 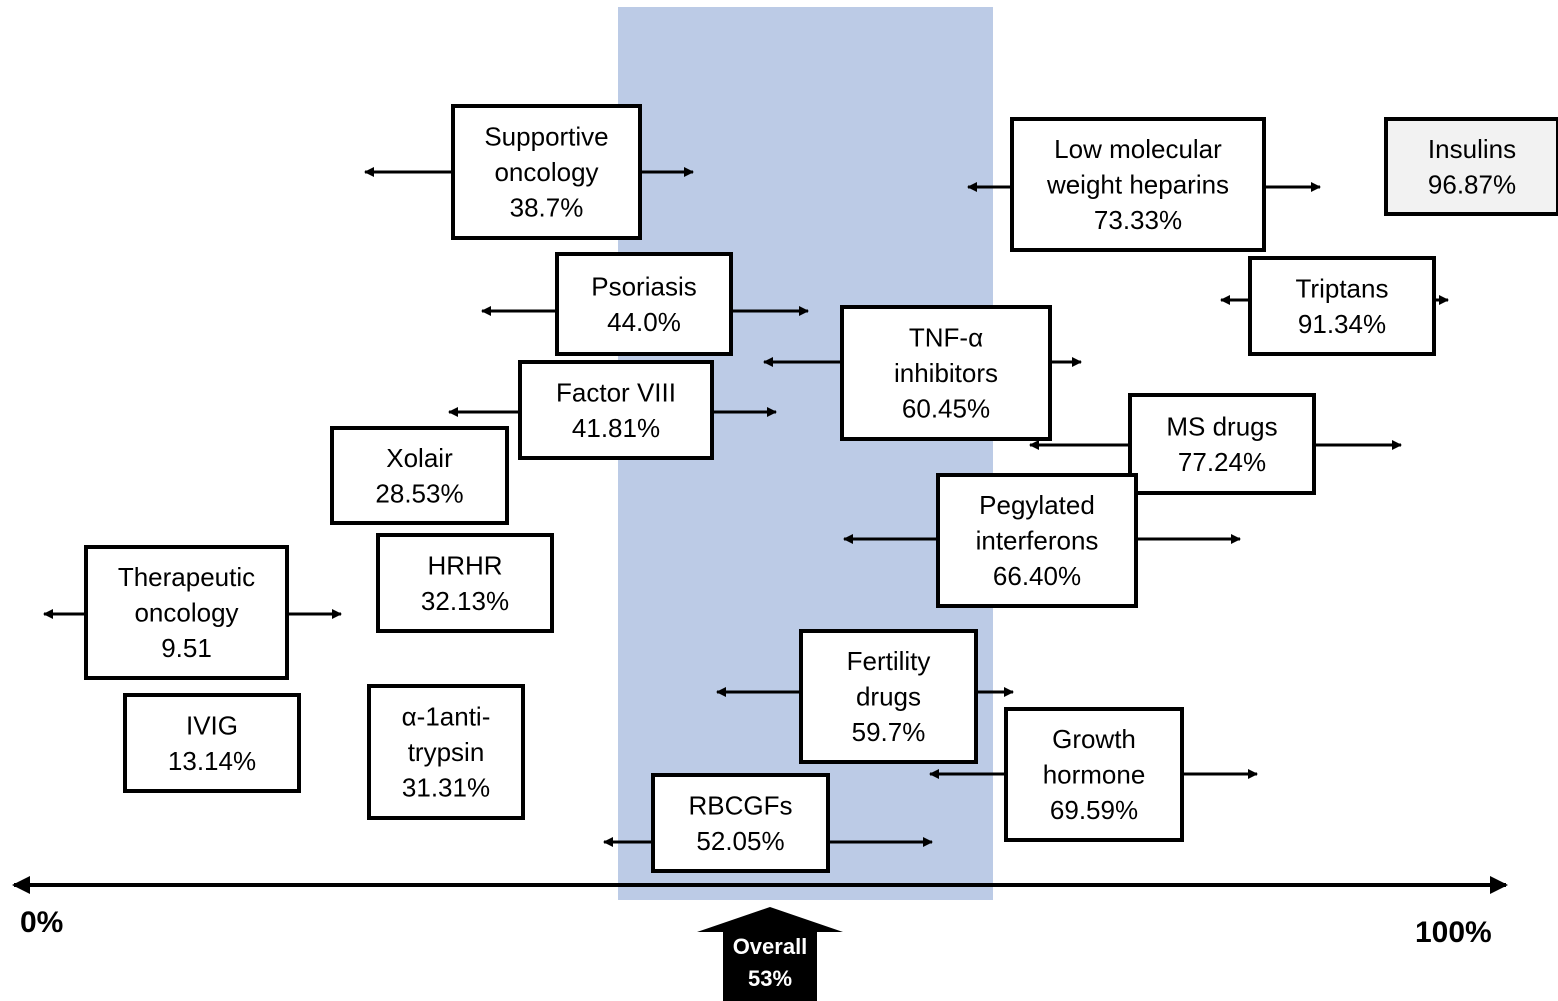 I want to click on fertility-drugs-box-frame, so click(x=888, y=696).